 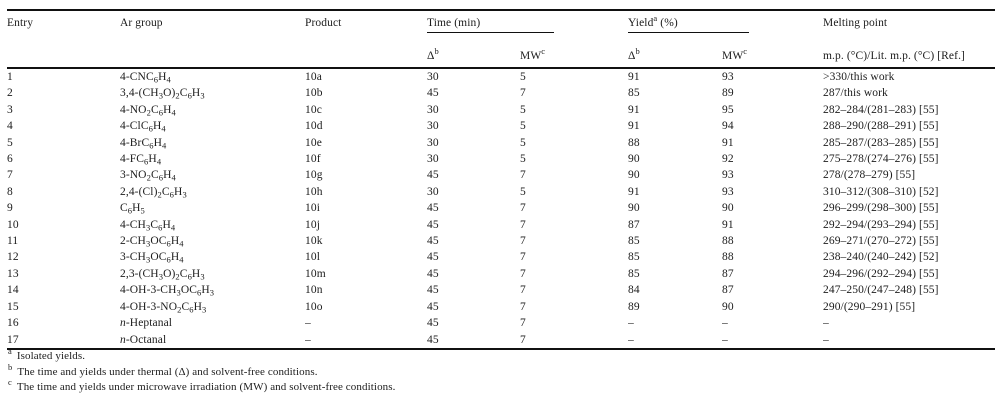 What do you see at coordinates (728, 109) in the screenshot?
I see `cell-yield_mw: 95` at bounding box center [728, 109].